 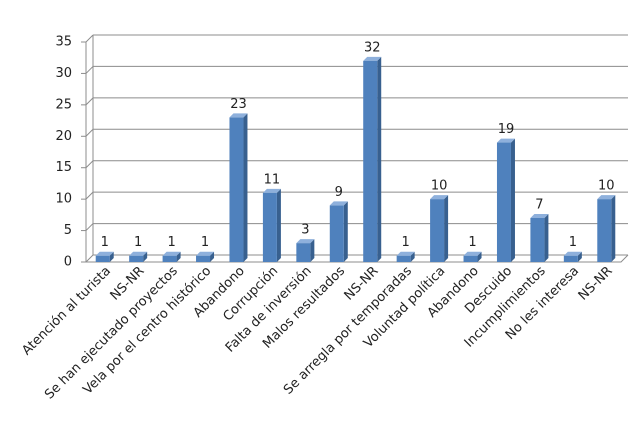 I want to click on y-tick-label: 25, so click(x=63, y=104).